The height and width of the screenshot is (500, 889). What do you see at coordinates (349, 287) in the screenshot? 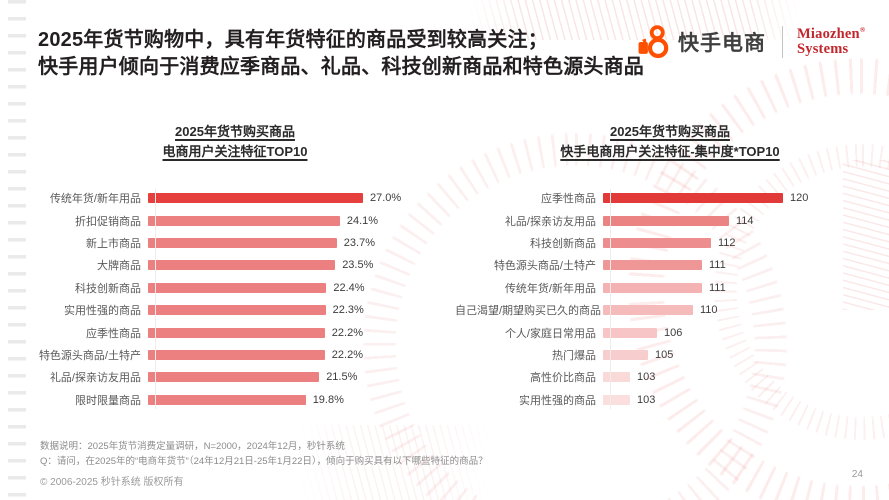
I see `value-label: 22.4%` at bounding box center [349, 287].